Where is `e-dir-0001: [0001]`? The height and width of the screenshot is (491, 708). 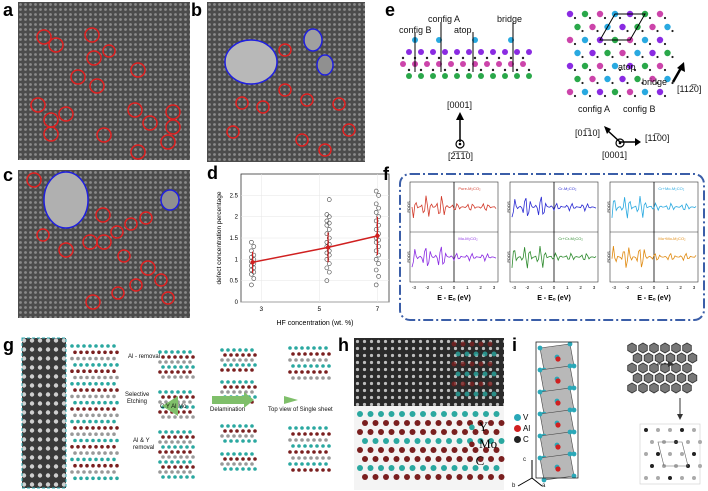 e-dir-0001: [0001] is located at coordinates (460, 105).